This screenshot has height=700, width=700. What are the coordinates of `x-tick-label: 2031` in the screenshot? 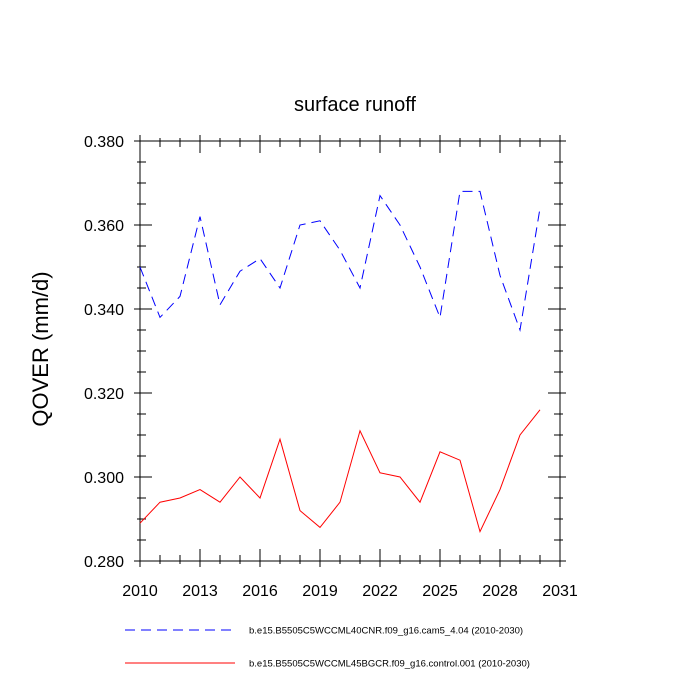 It's located at (560, 591).